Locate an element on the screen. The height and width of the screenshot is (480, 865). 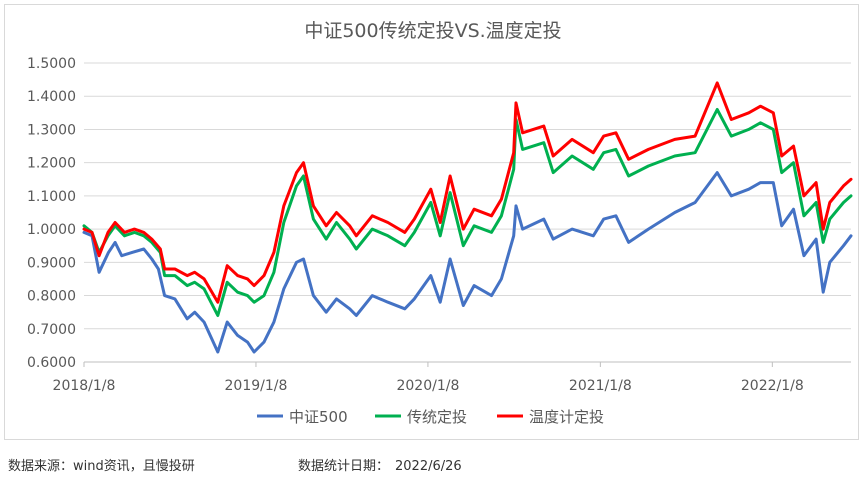
legend-label-3: 温度计定投 is located at coordinates (566, 417).